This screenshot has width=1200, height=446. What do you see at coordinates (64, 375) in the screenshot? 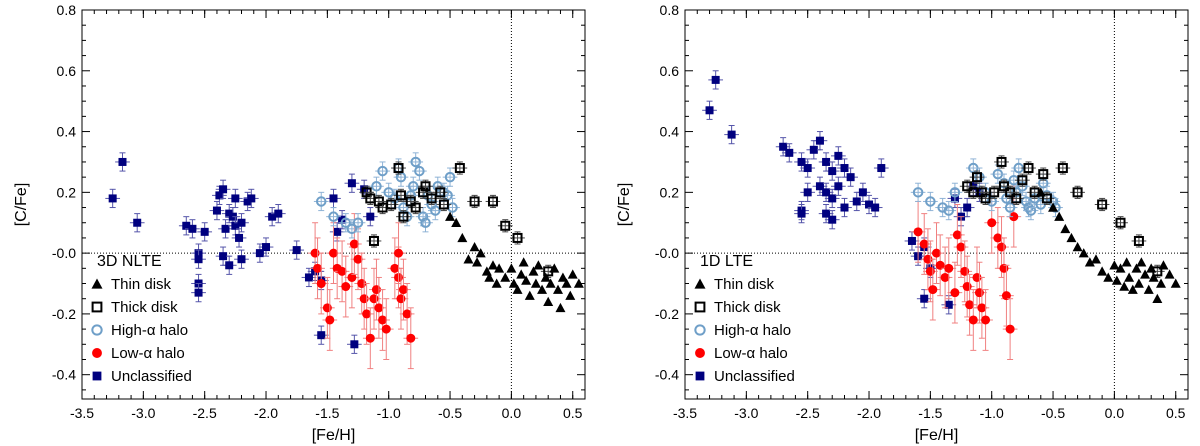
I see `y-tick-label: -0.4` at bounding box center [64, 375].